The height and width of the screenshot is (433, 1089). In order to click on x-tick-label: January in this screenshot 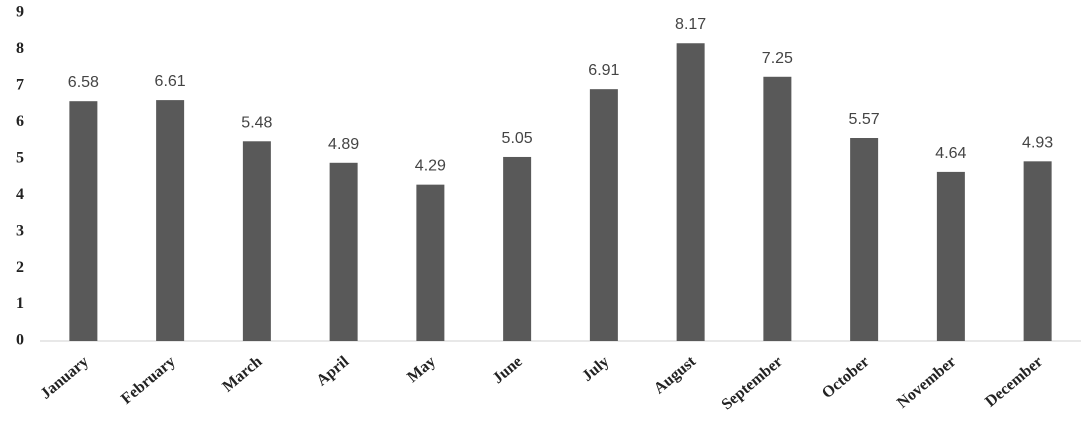, I will do `click(64, 378)`.